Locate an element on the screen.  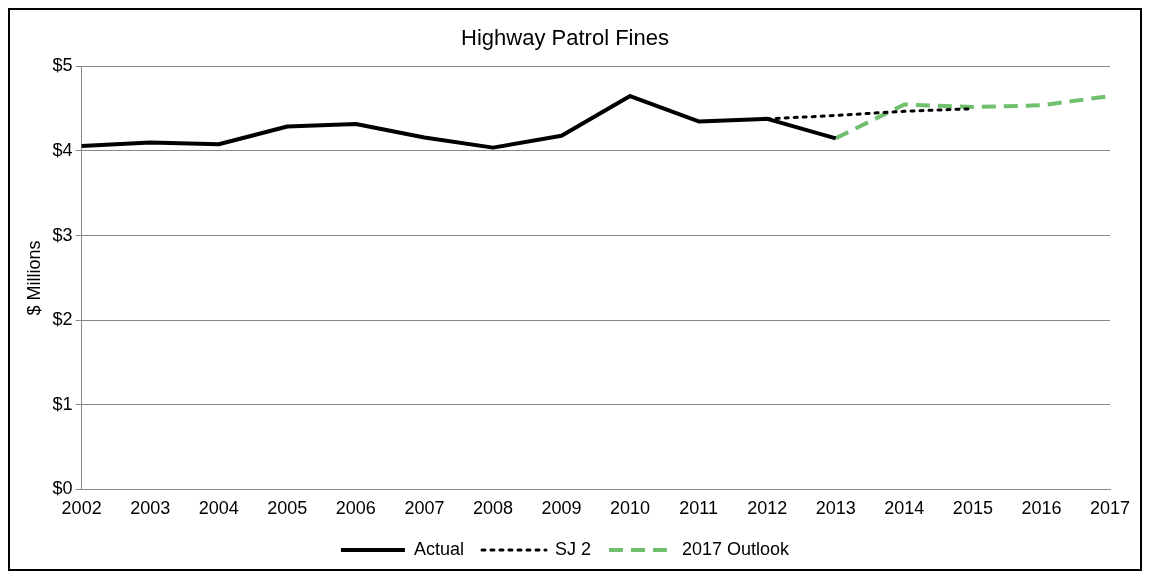
x-tick-label: 2016 is located at coordinates (1041, 508).